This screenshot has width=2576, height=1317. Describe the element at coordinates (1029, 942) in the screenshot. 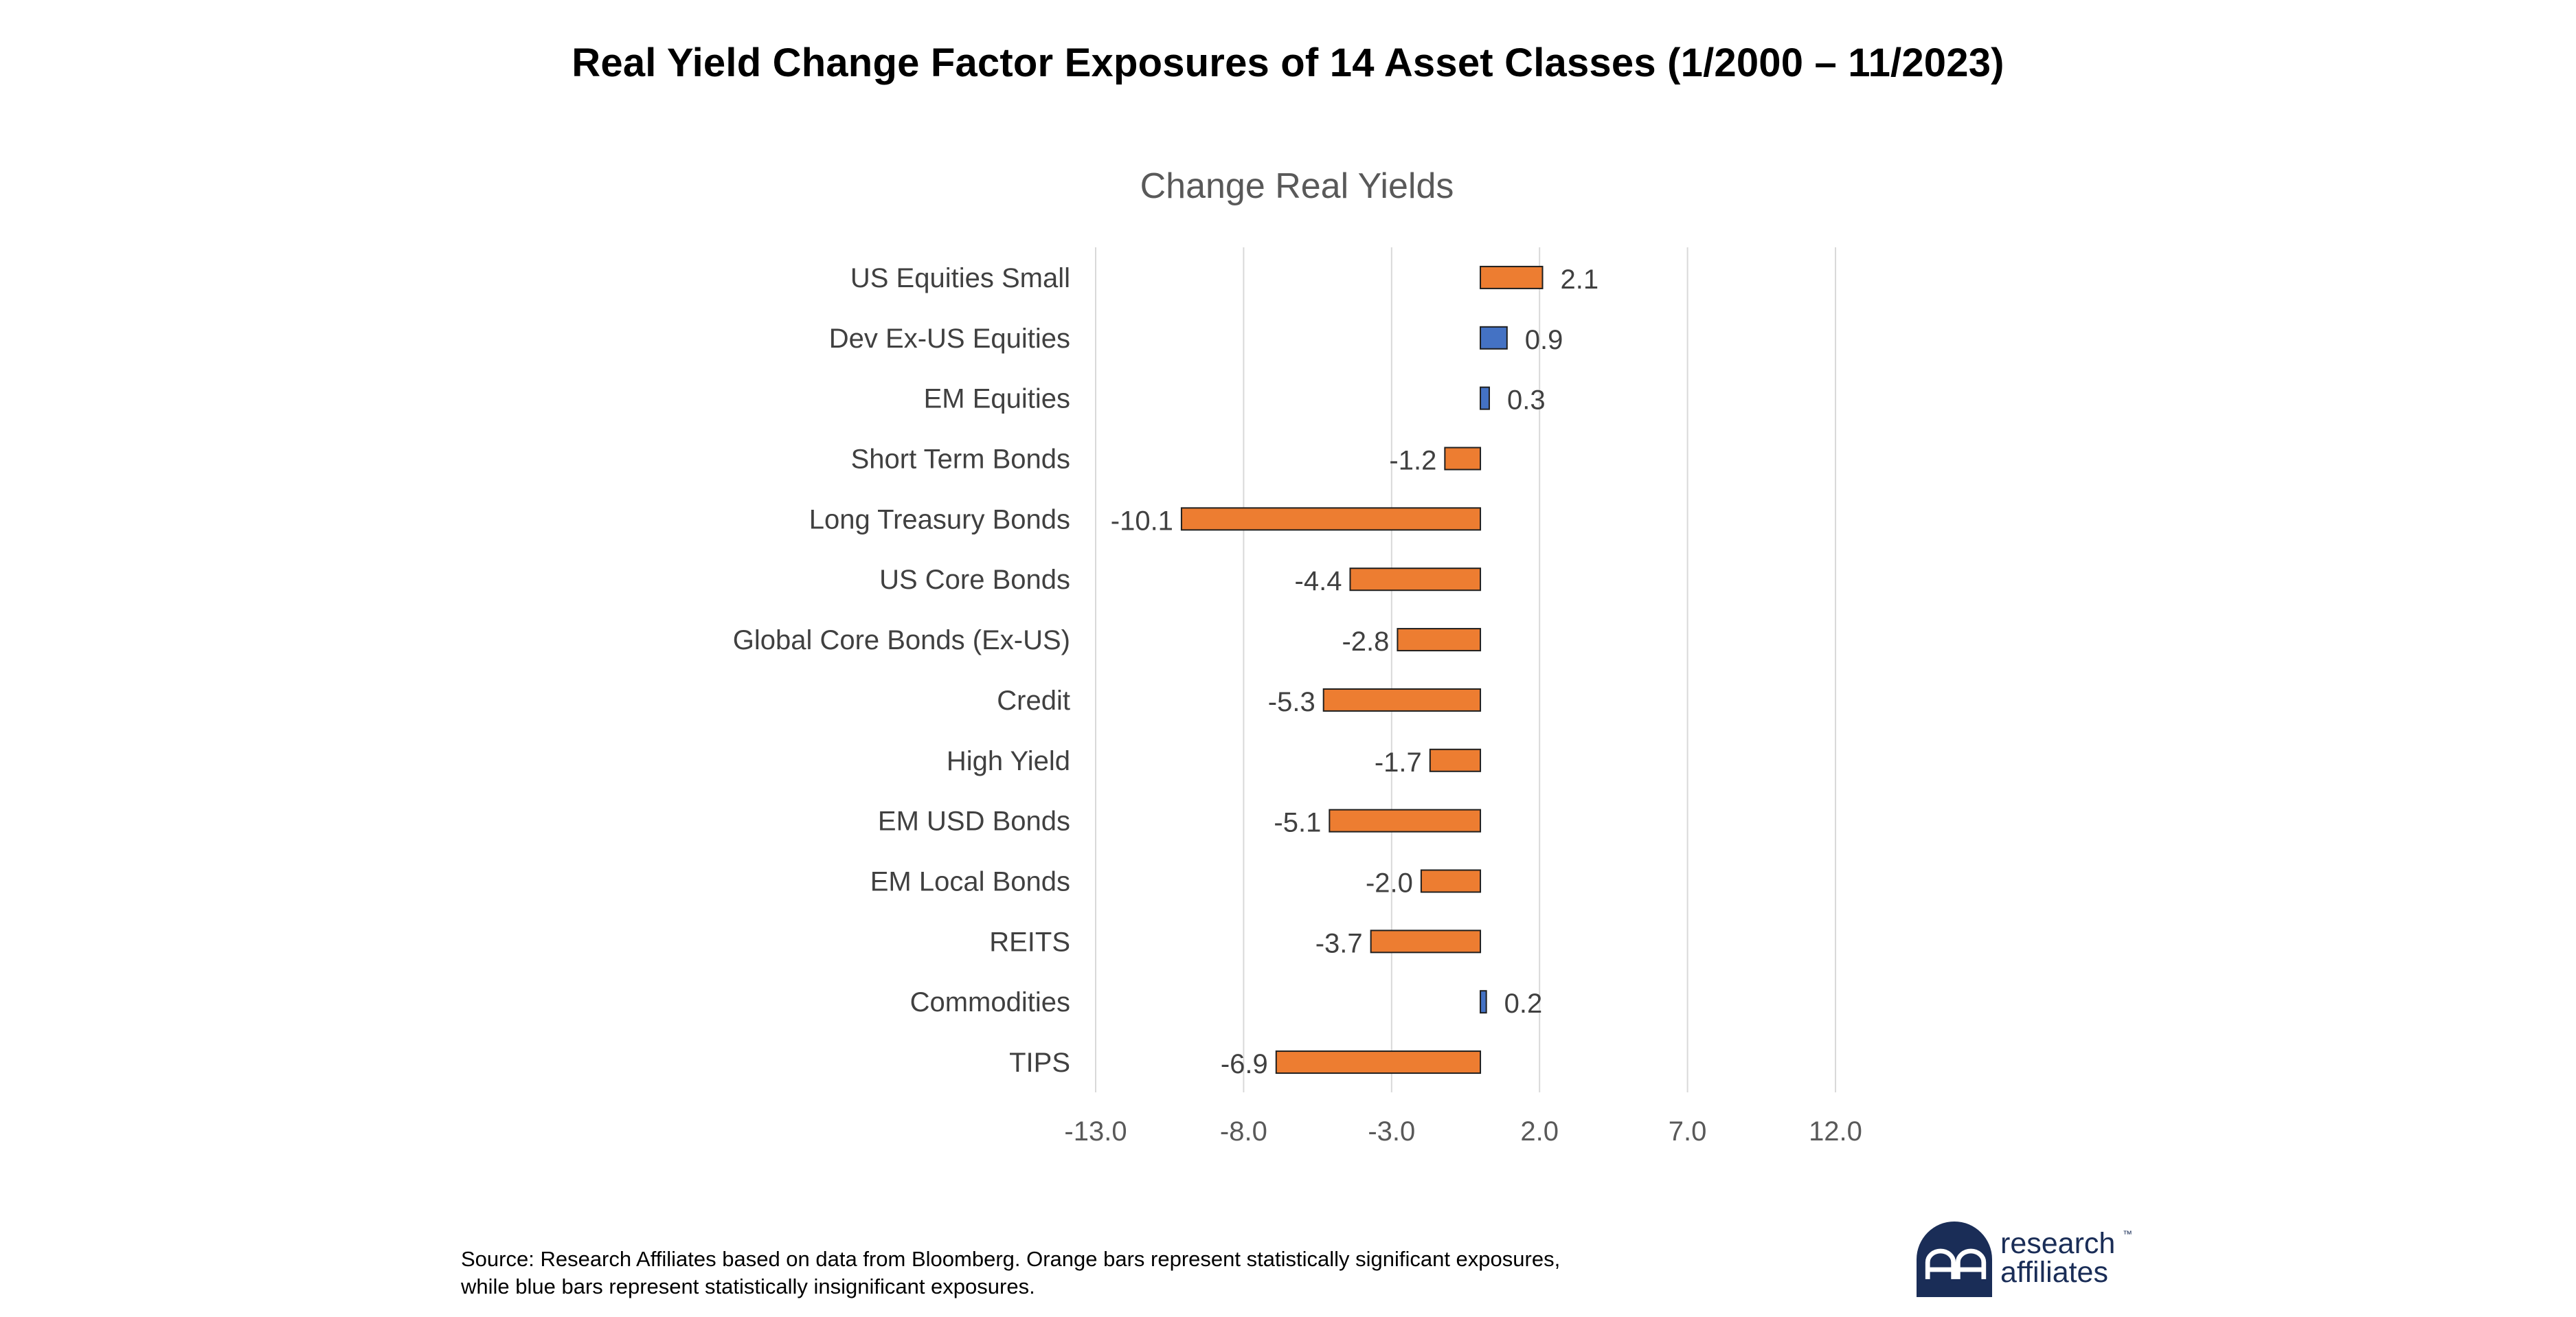

I see `category-label: REITS` at that location.